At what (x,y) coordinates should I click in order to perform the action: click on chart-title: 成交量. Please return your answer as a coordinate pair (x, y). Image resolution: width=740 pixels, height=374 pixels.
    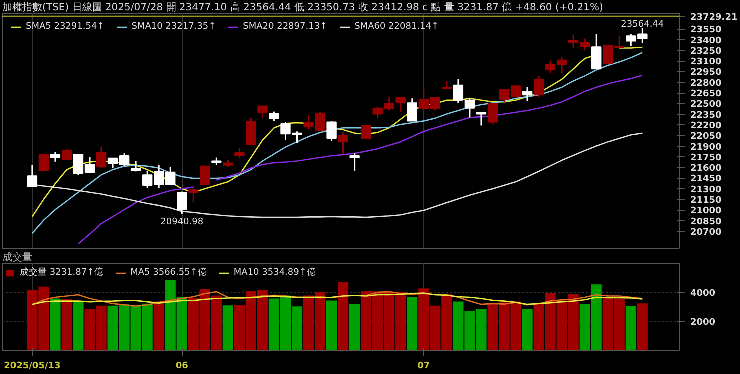
    Looking at the image, I should click on (17, 258).